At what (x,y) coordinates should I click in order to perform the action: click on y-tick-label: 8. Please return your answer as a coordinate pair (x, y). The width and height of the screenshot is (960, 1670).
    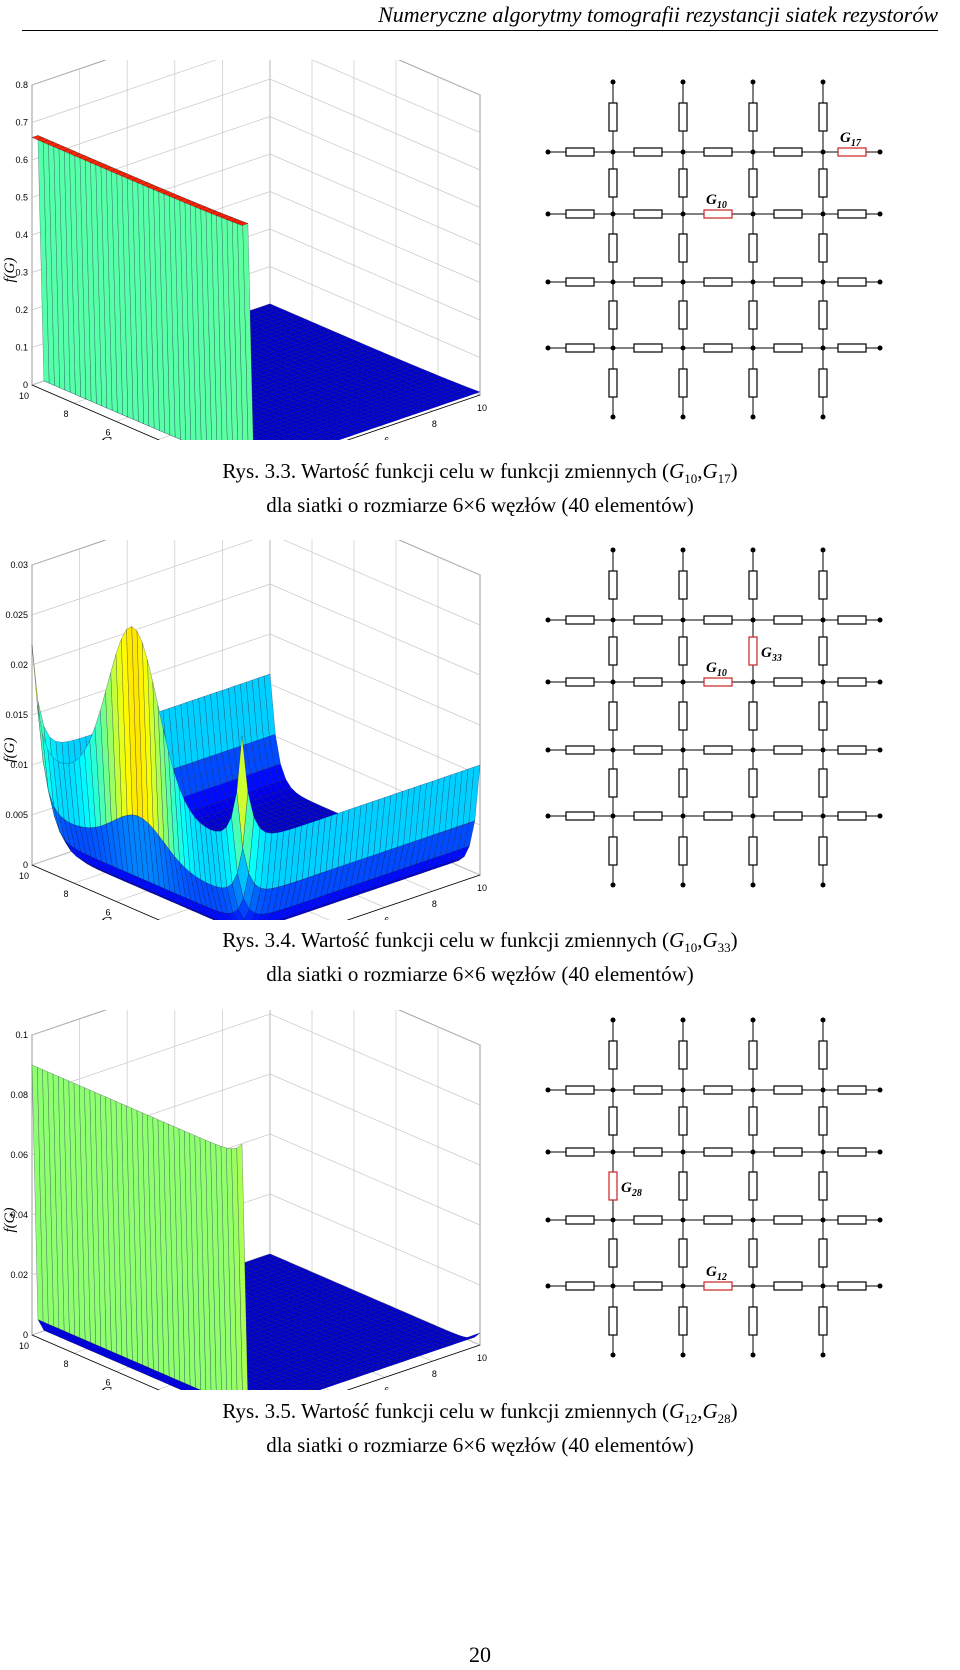
    Looking at the image, I should click on (65, 414).